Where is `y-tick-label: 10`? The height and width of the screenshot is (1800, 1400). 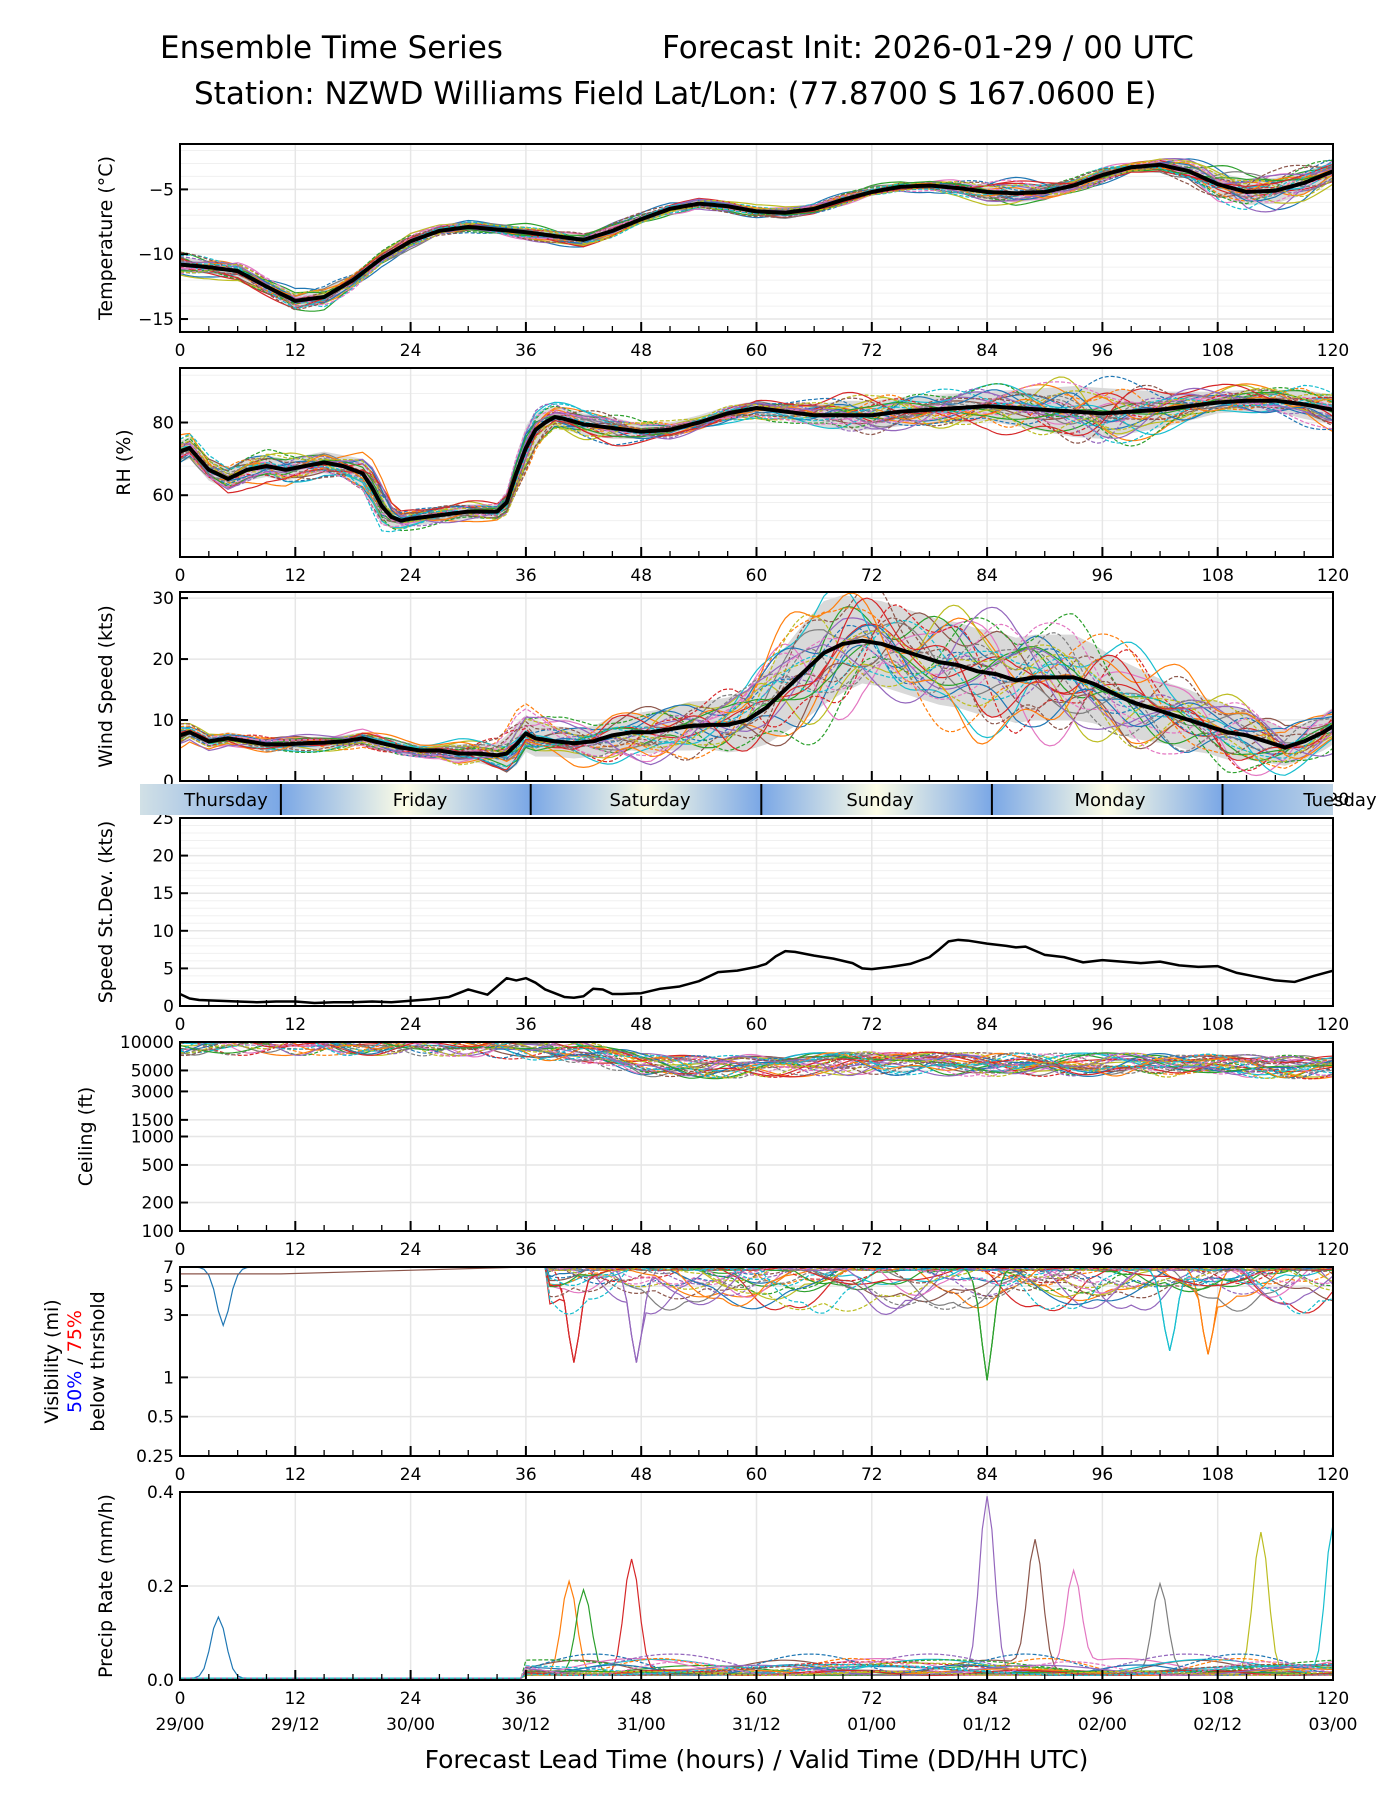 y-tick-label: 10 is located at coordinates (163, 721).